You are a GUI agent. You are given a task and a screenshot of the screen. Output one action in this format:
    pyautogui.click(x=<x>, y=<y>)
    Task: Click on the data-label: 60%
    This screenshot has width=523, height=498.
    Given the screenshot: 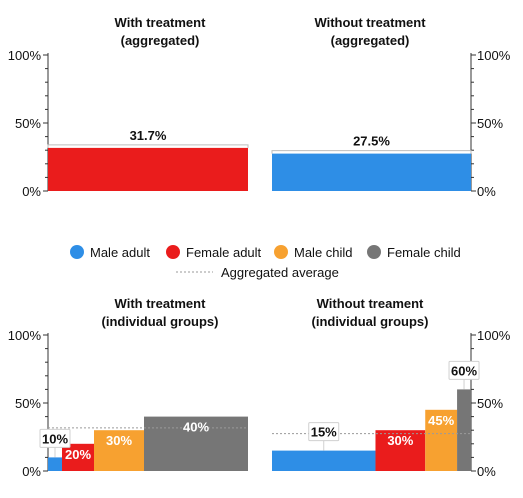 What is the action you would take?
    pyautogui.click(x=464, y=370)
    